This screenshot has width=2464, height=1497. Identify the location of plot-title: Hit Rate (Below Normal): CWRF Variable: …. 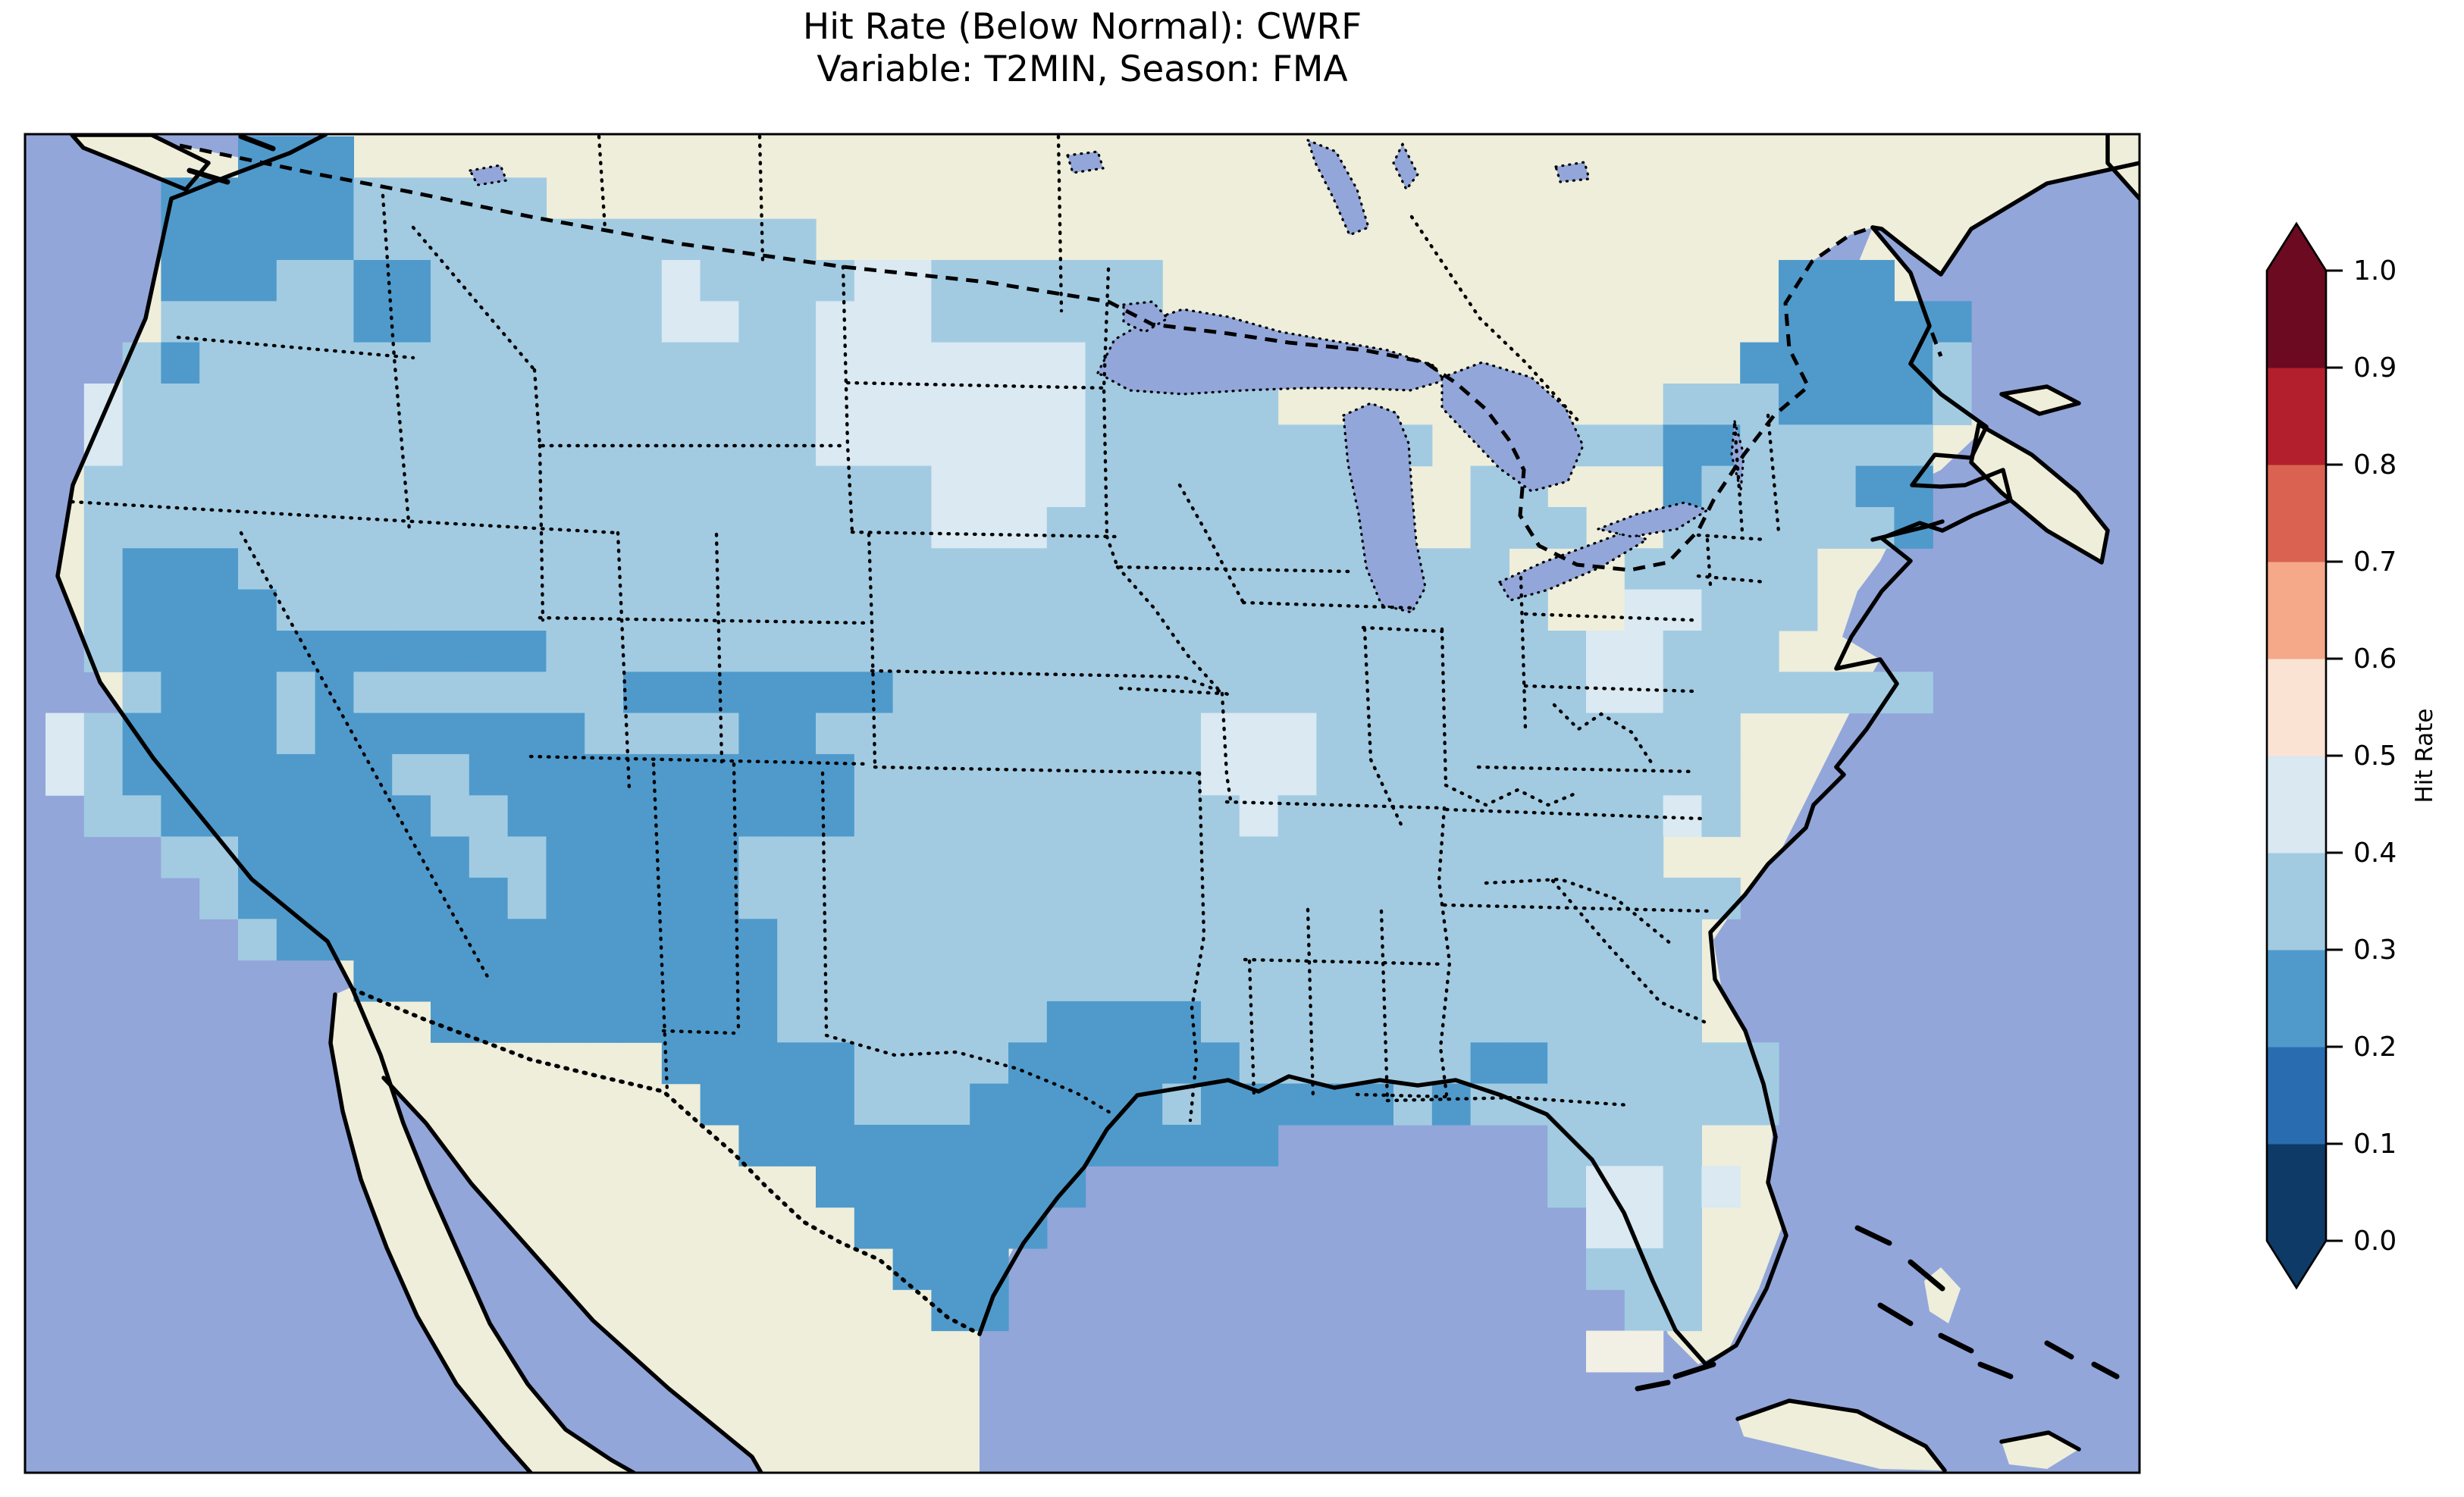
(1082, 48).